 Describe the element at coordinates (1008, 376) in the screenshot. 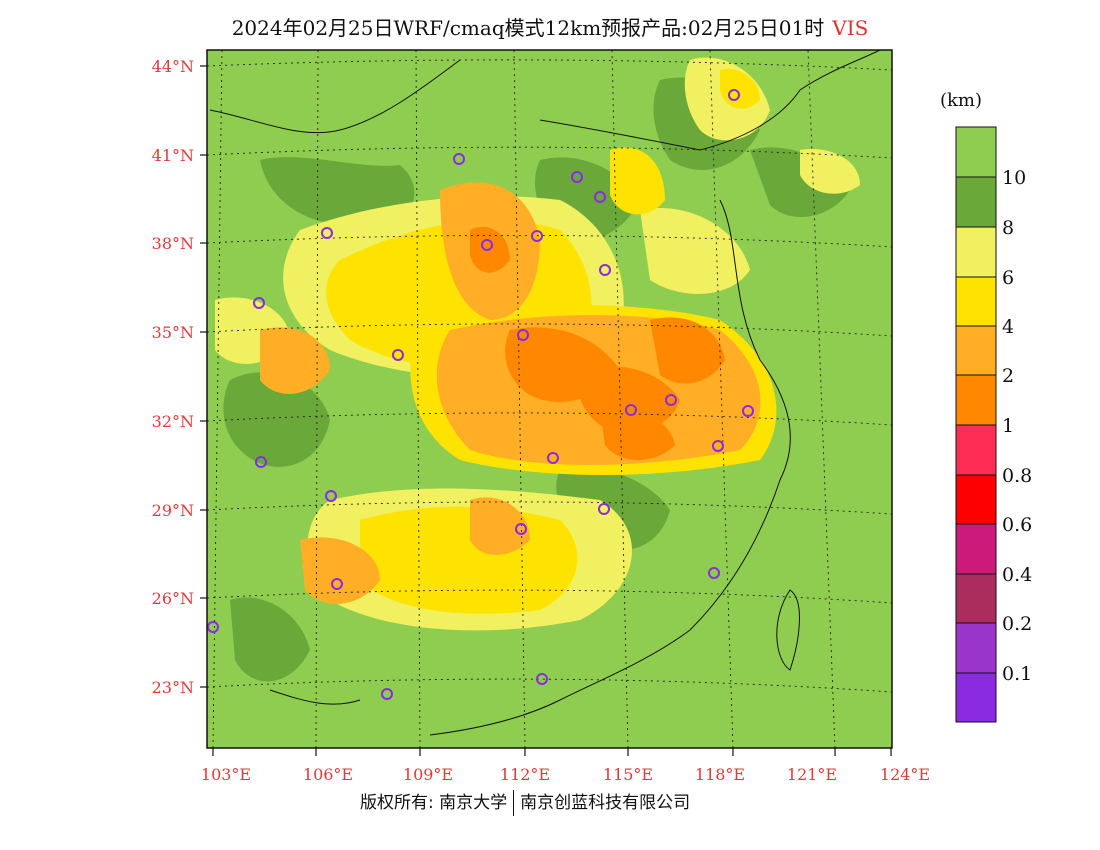

I see `colorbar-label: 2` at that location.